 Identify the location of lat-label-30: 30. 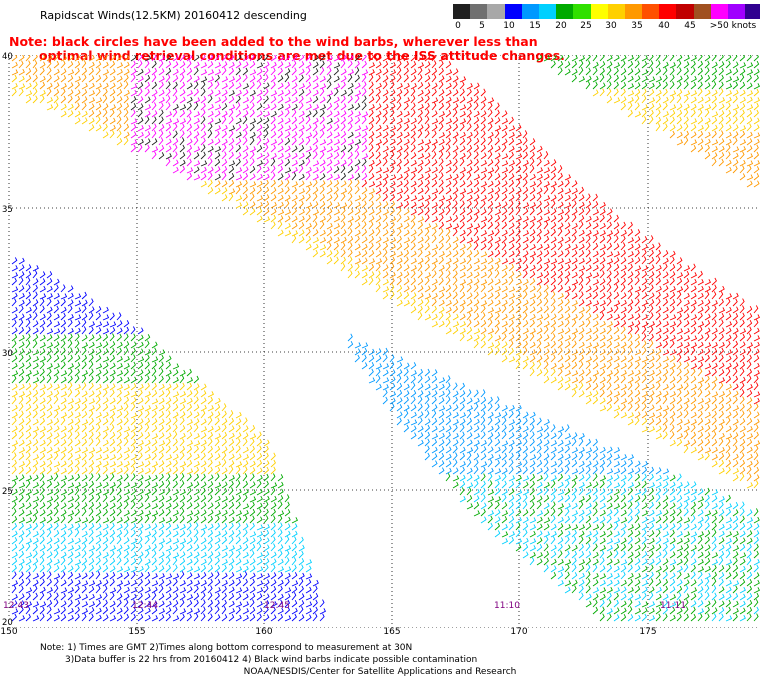
(7, 354).